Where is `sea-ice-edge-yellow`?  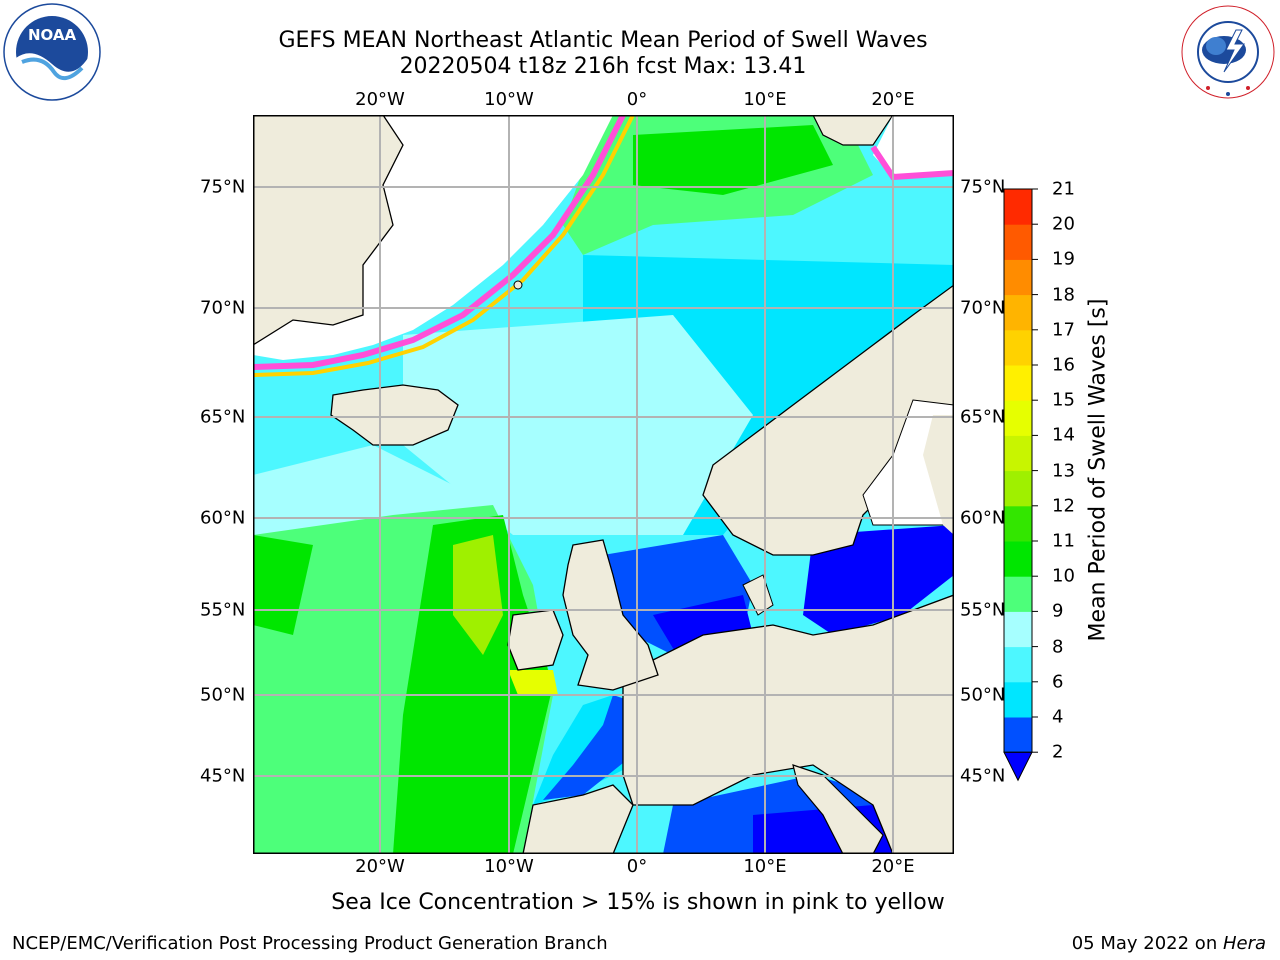
sea-ice-edge-yellow is located at coordinates (444, 246).